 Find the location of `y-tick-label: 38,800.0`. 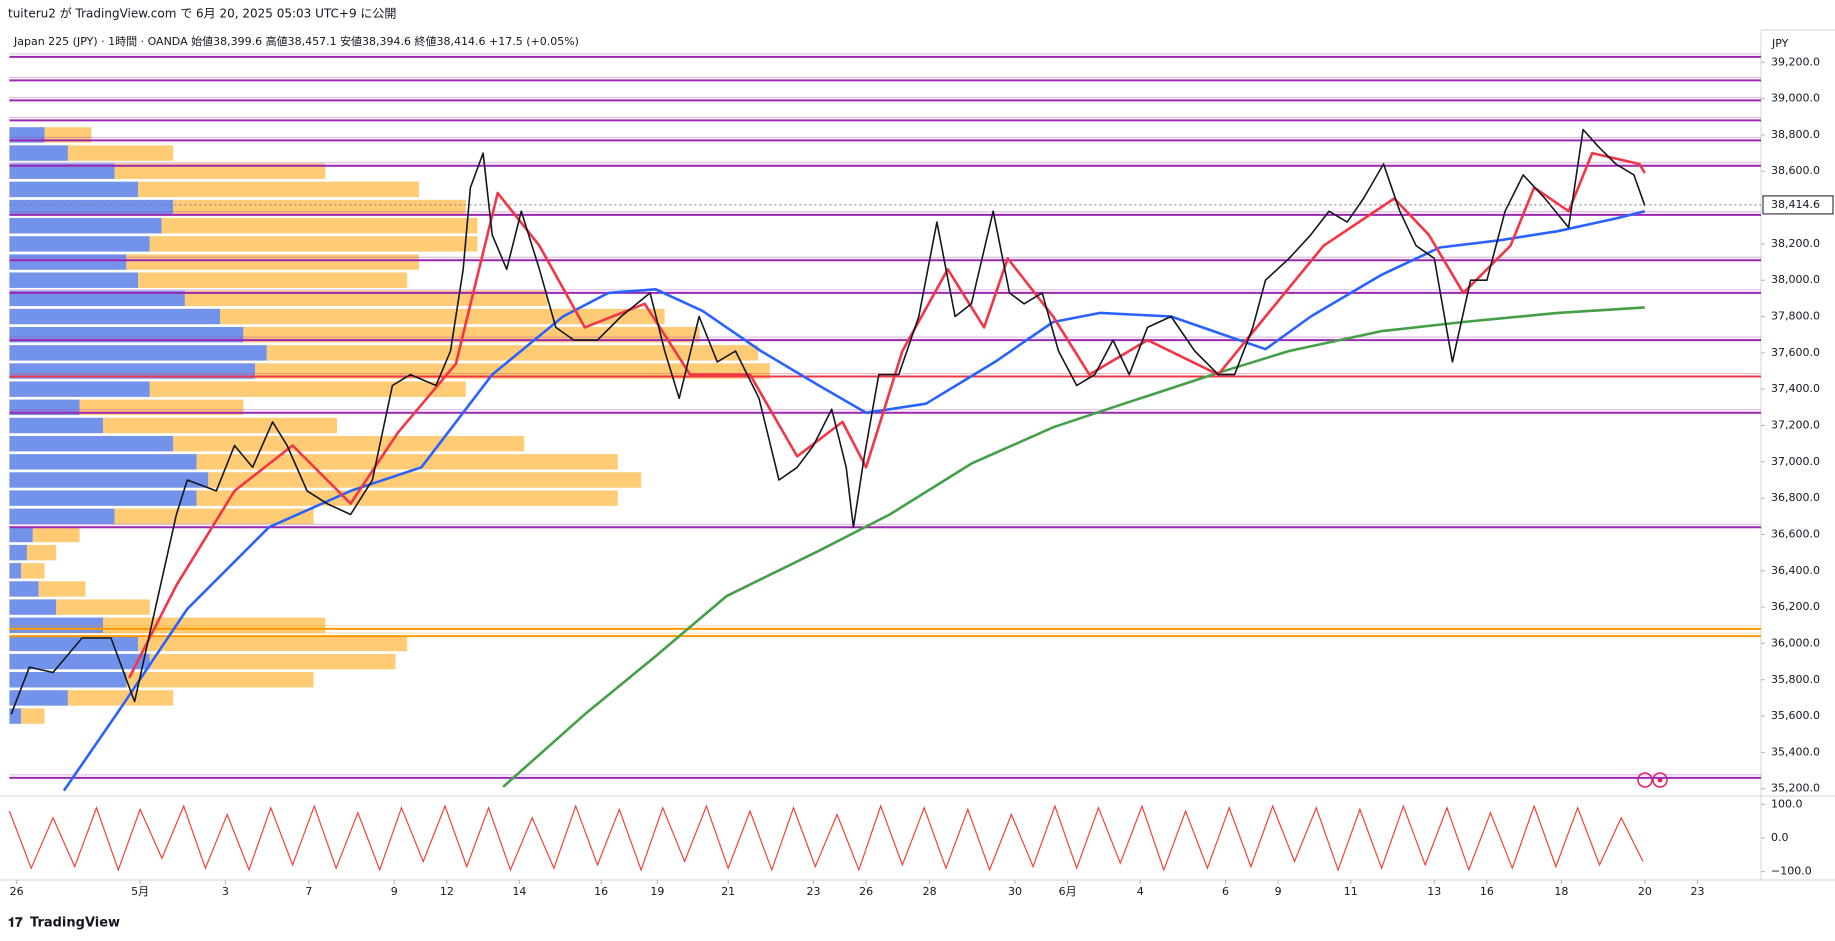

y-tick-label: 38,800.0 is located at coordinates (1795, 134).